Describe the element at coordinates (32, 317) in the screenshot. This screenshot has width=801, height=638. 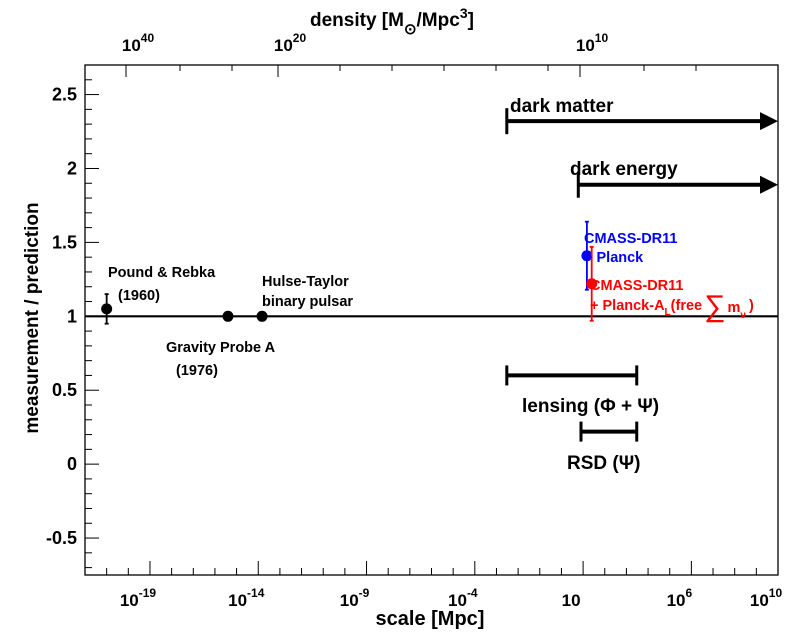
I see `y-axis-label: measurement / prediction` at that location.